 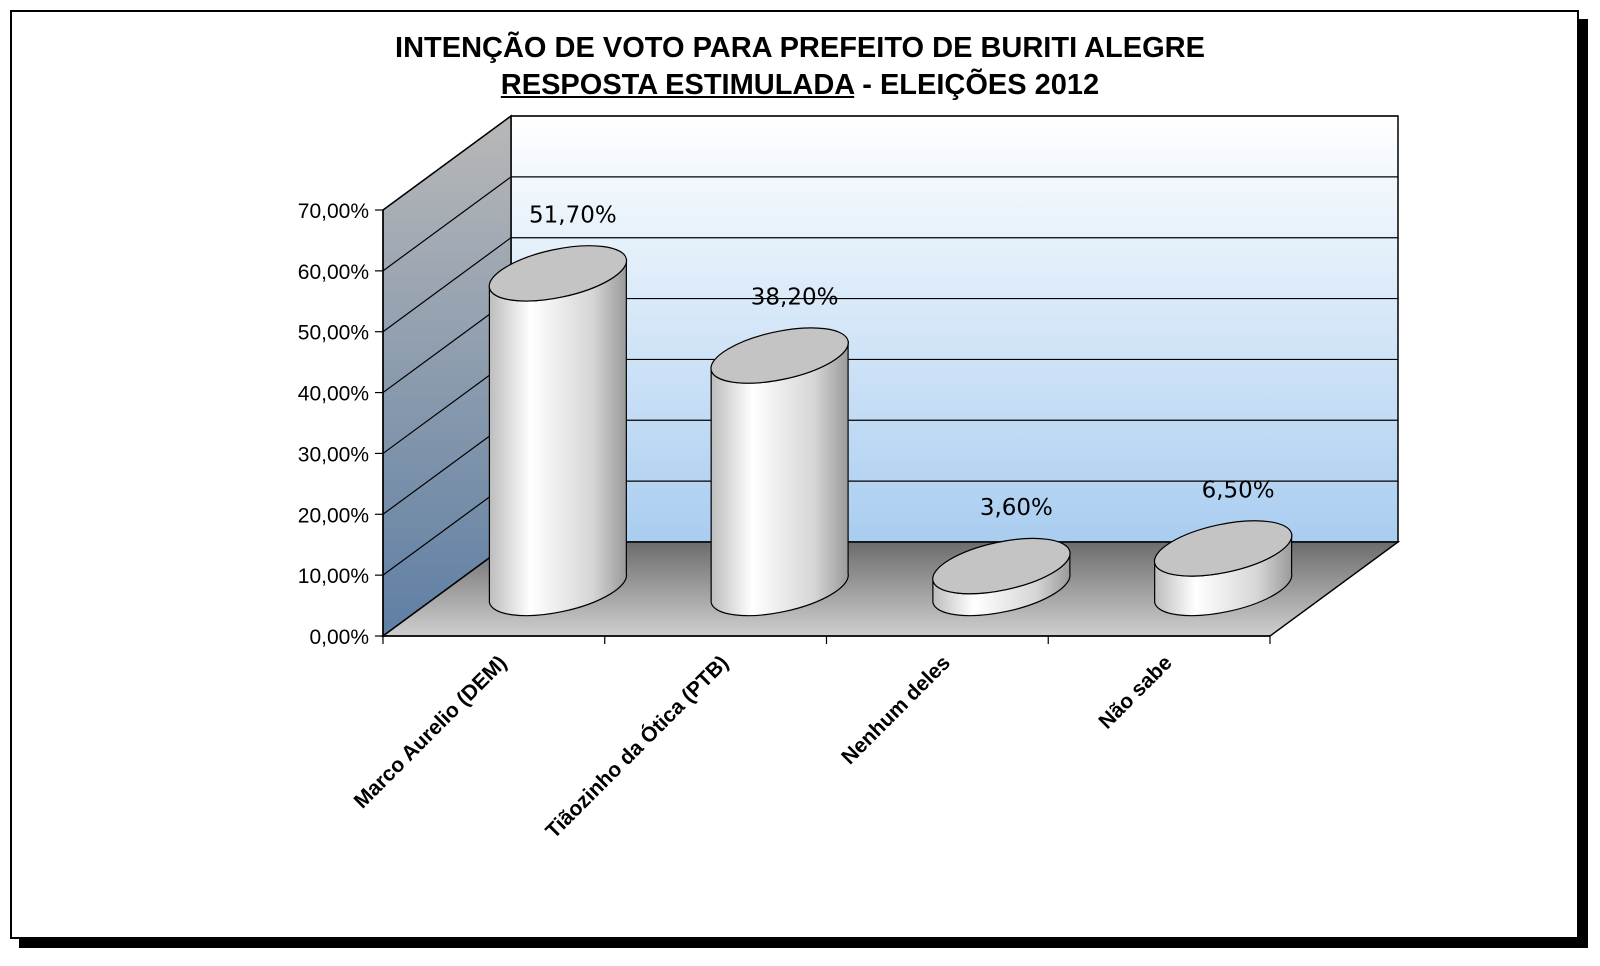 I want to click on x-category-label: Marco Aurelio (DEM), so click(x=431, y=732).